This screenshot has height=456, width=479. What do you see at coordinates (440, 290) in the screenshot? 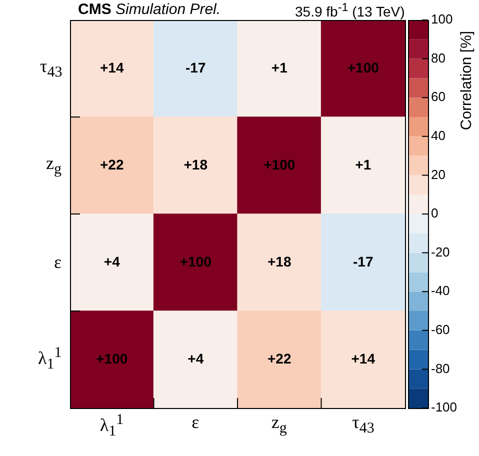
I see `color-bar-label: -40` at bounding box center [440, 290].